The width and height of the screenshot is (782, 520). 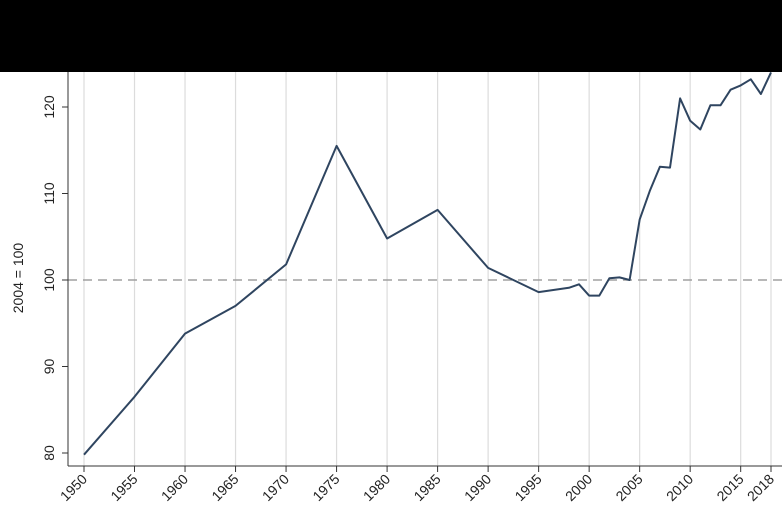 I want to click on x-tick-label: 1980, so click(x=376, y=487).